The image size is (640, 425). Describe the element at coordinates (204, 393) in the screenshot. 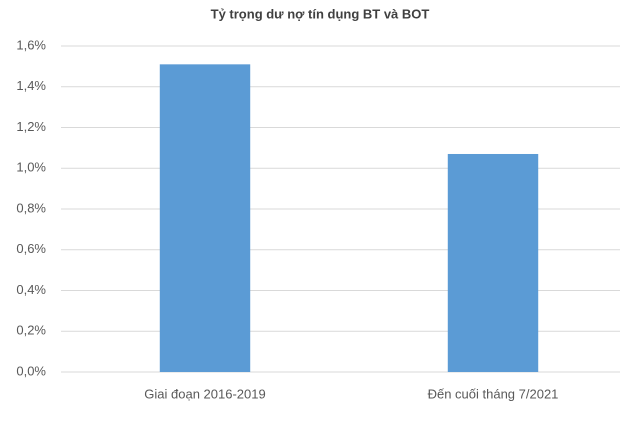

I see `x-tick-label: Giai đoạn 2016-2019` at that location.